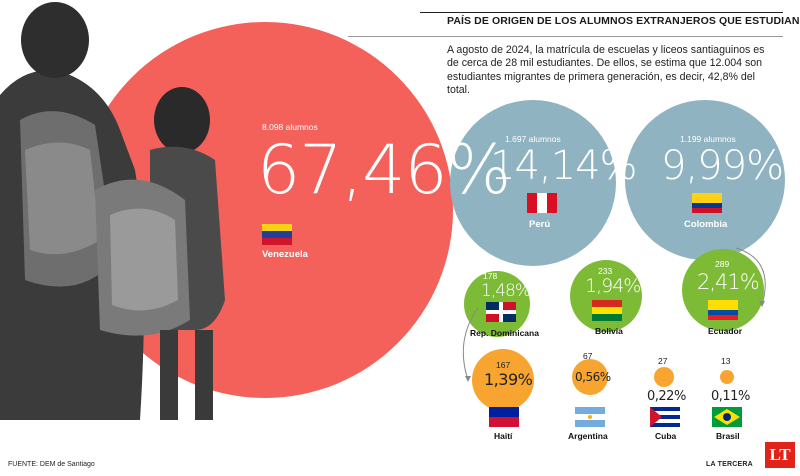 Image resolution: width=800 pixels, height=476 pixels. Describe the element at coordinates (663, 361) in the screenshot. I see `count-cuba: 27` at that location.